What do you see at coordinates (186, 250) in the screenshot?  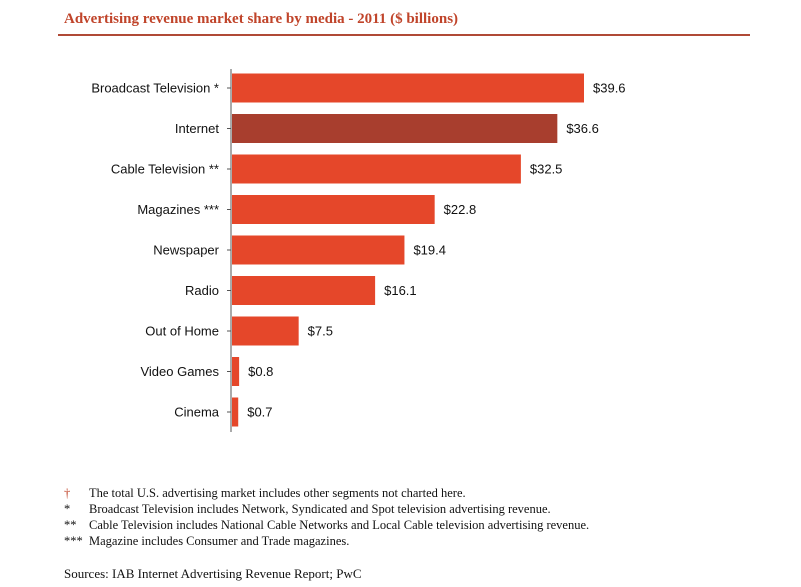 I see `category-label: Newspaper` at bounding box center [186, 250].